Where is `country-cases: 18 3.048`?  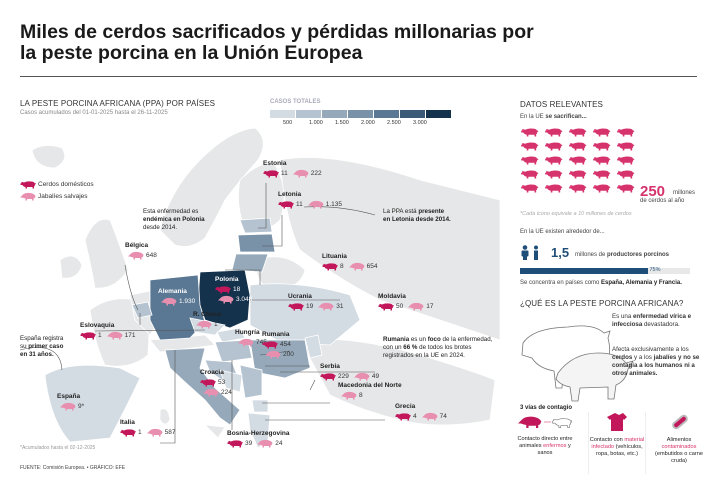
country-cases: 18 3.048 is located at coordinates (240, 294).